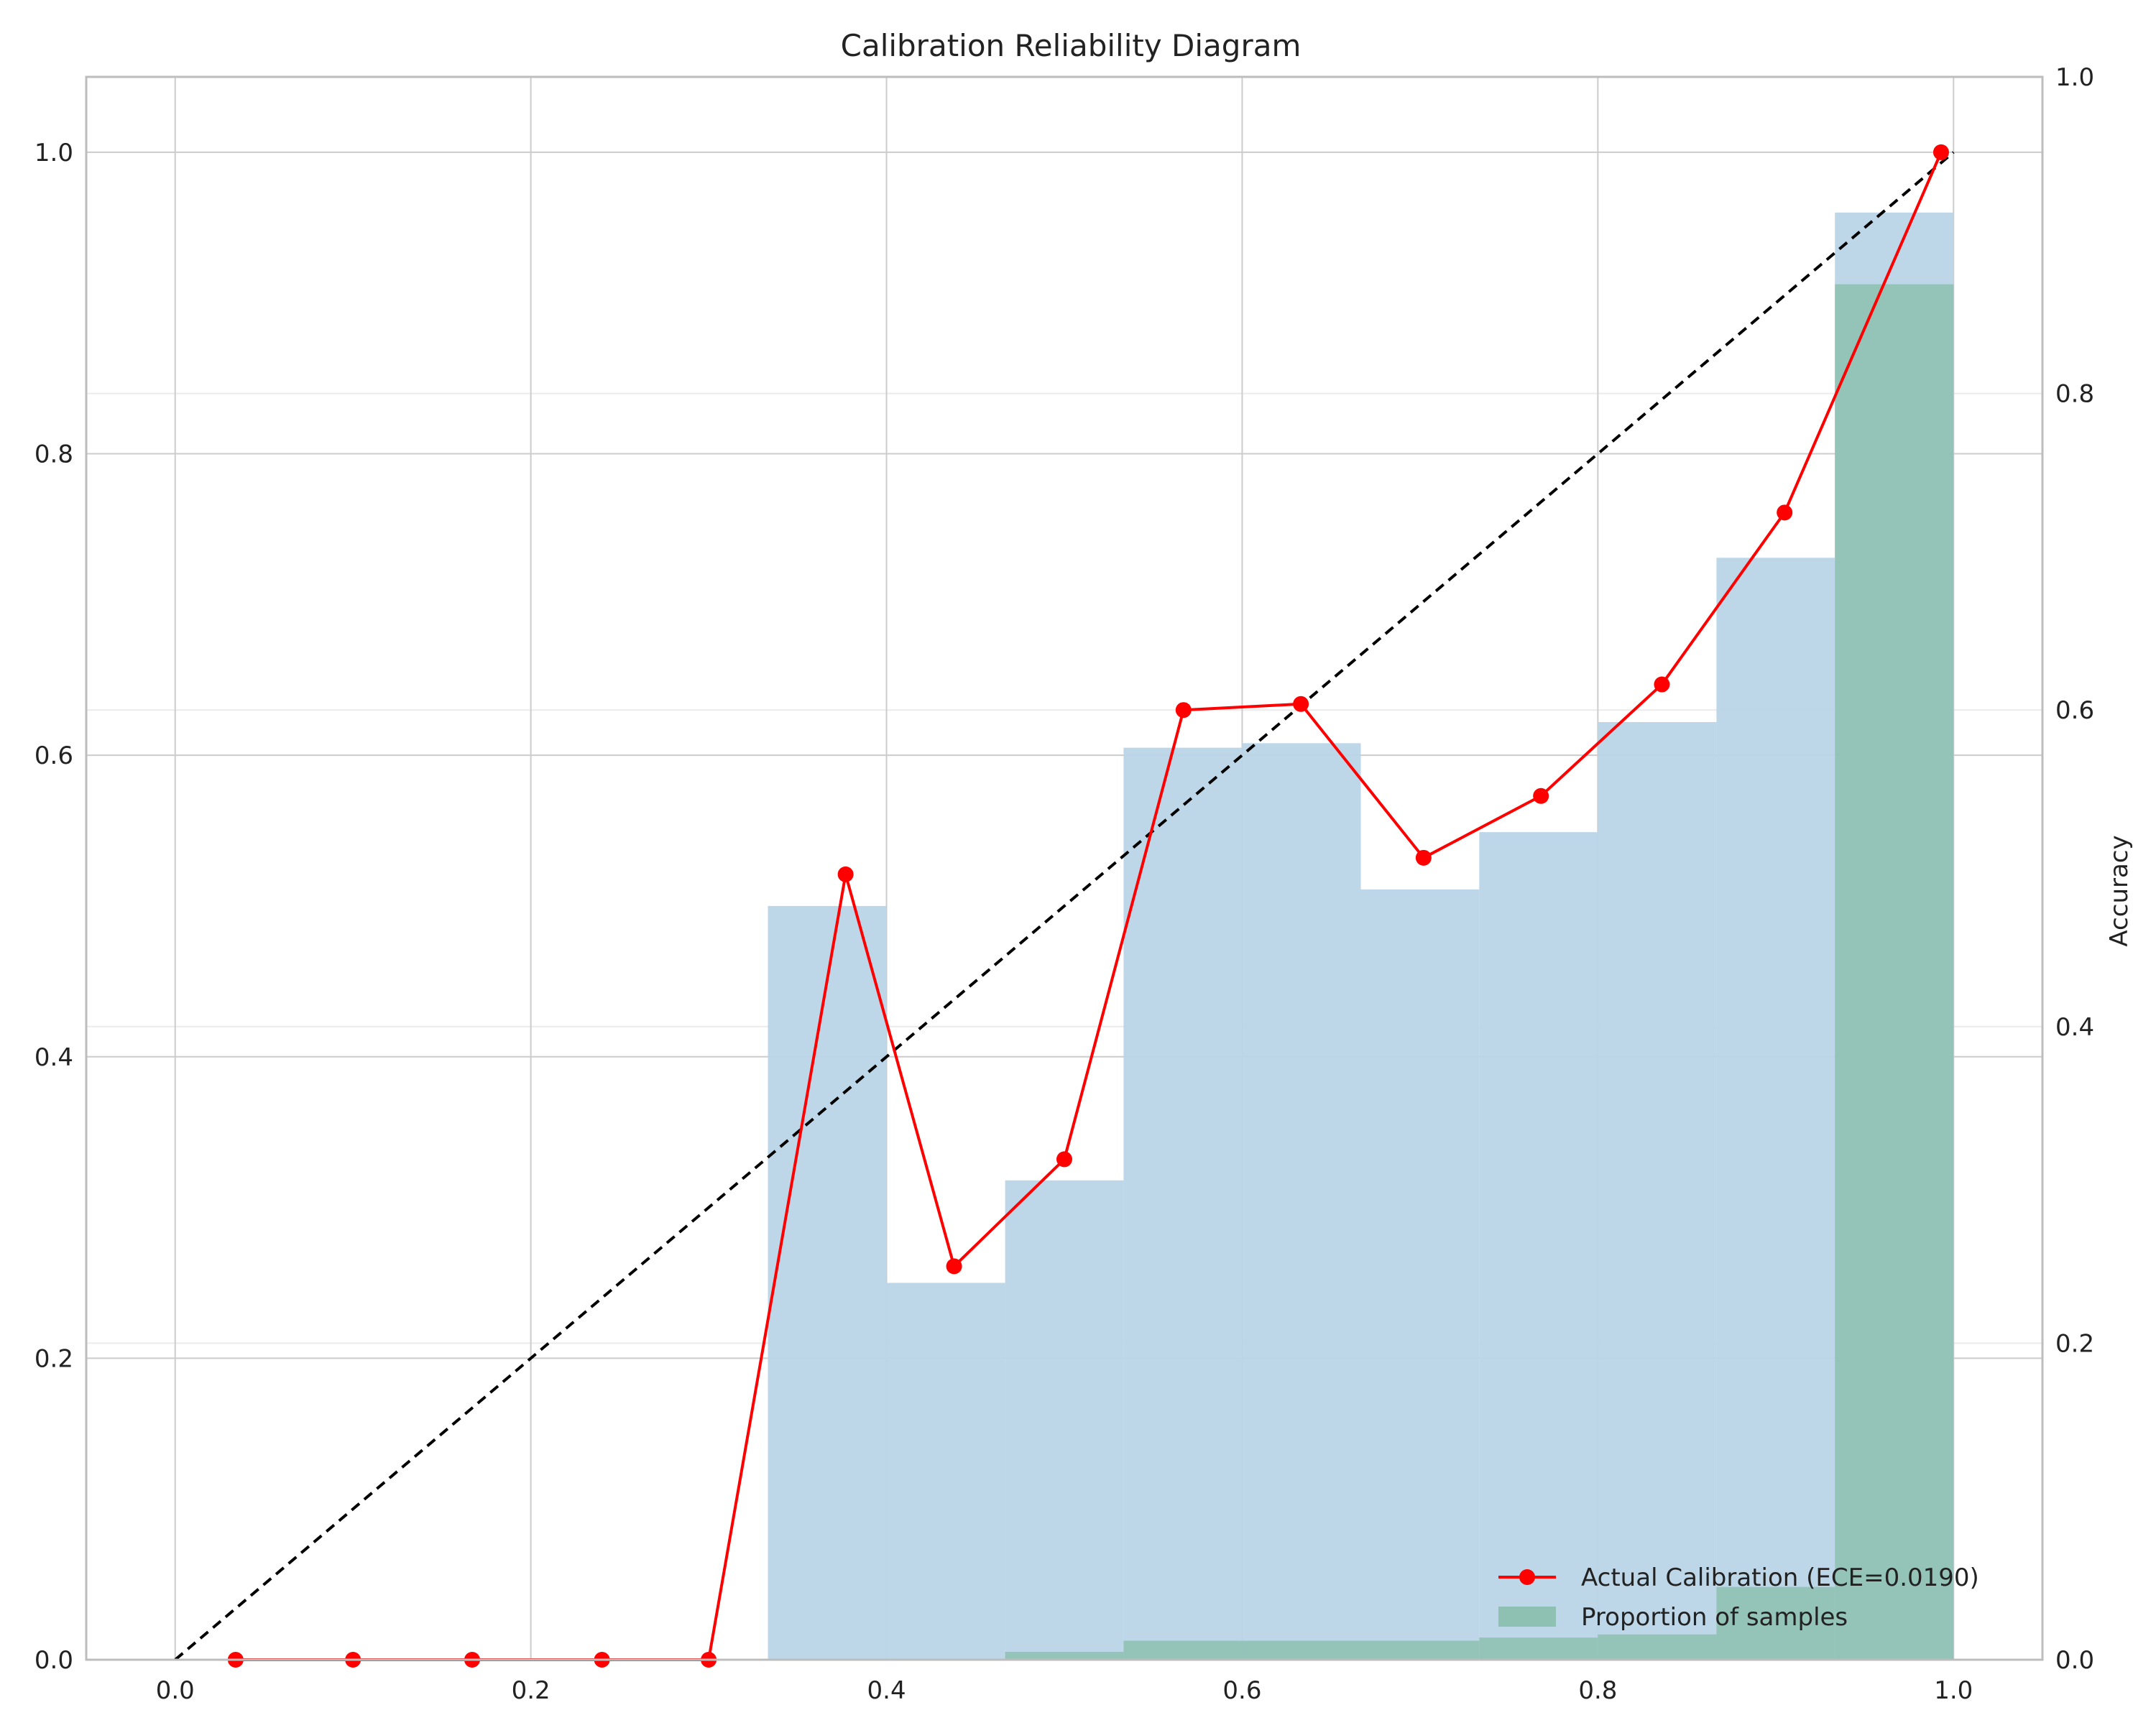  Describe the element at coordinates (2074, 1660) in the screenshot. I see `y-right-tick-label: 0.0` at that location.